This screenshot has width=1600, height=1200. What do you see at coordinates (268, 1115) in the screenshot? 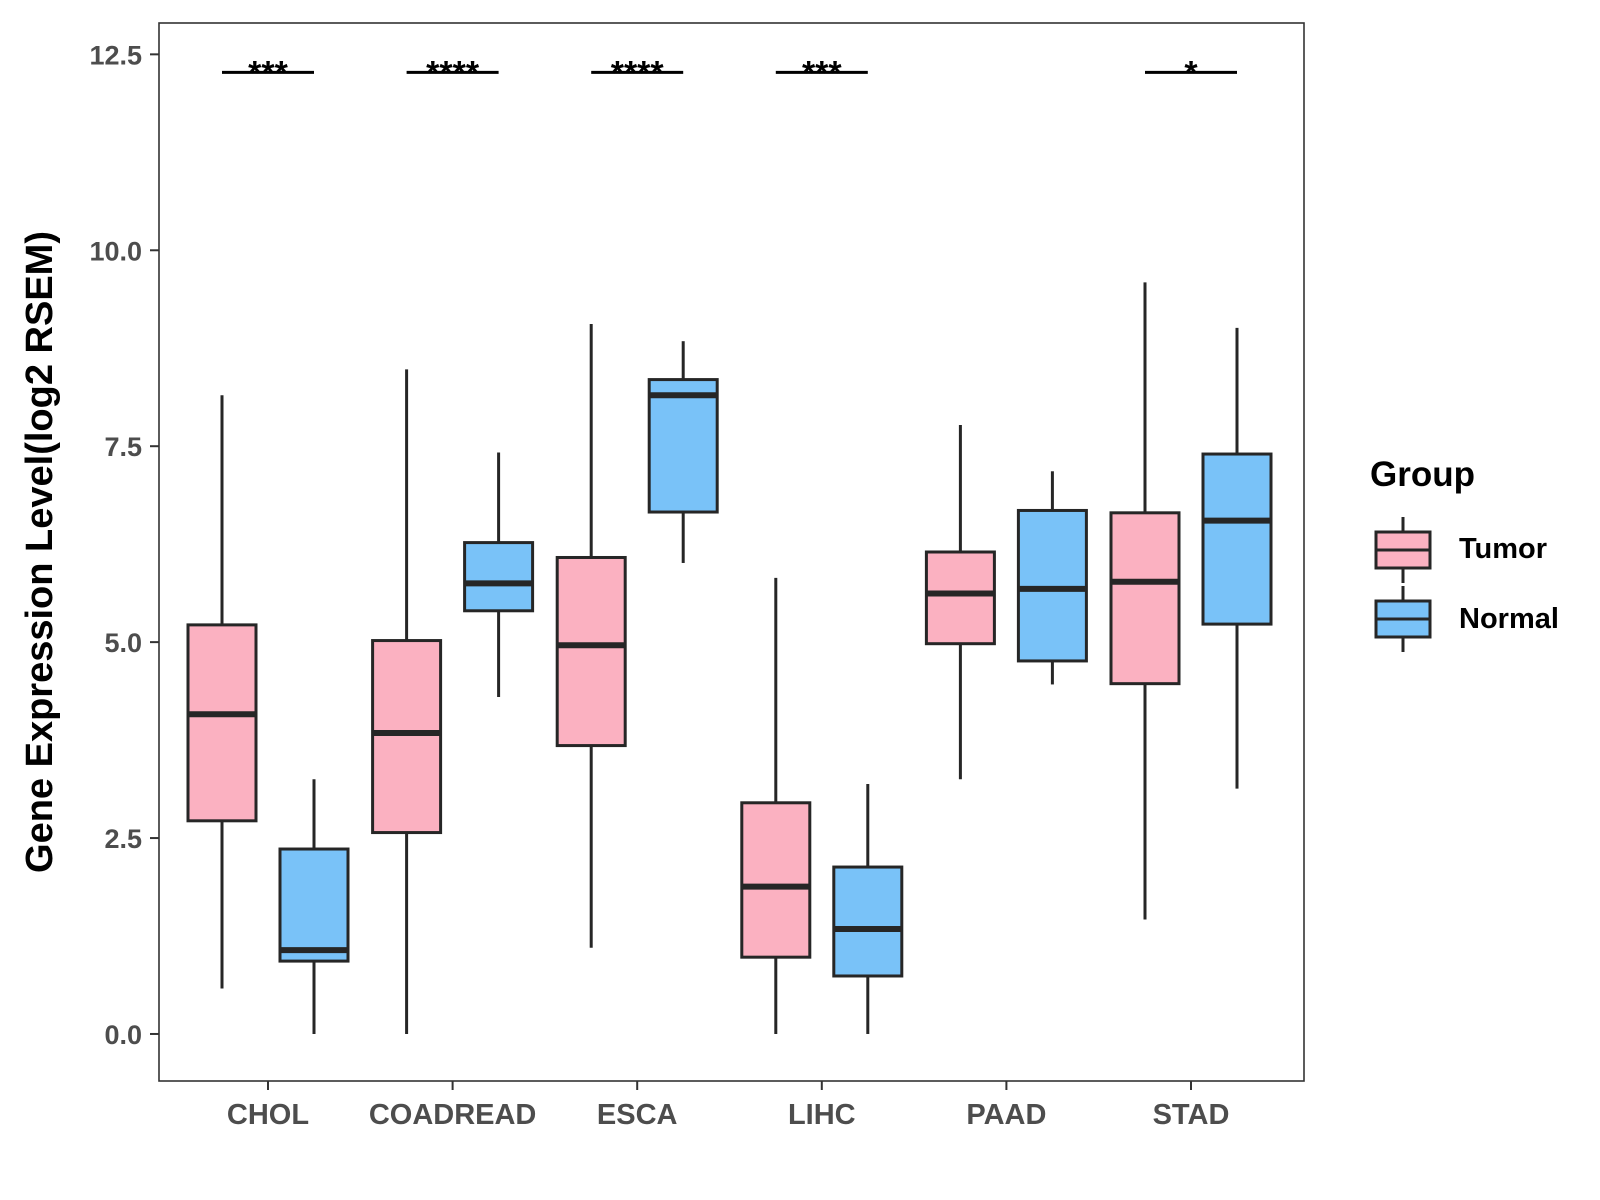
I see `x-tick-label: CHOL` at bounding box center [268, 1115].